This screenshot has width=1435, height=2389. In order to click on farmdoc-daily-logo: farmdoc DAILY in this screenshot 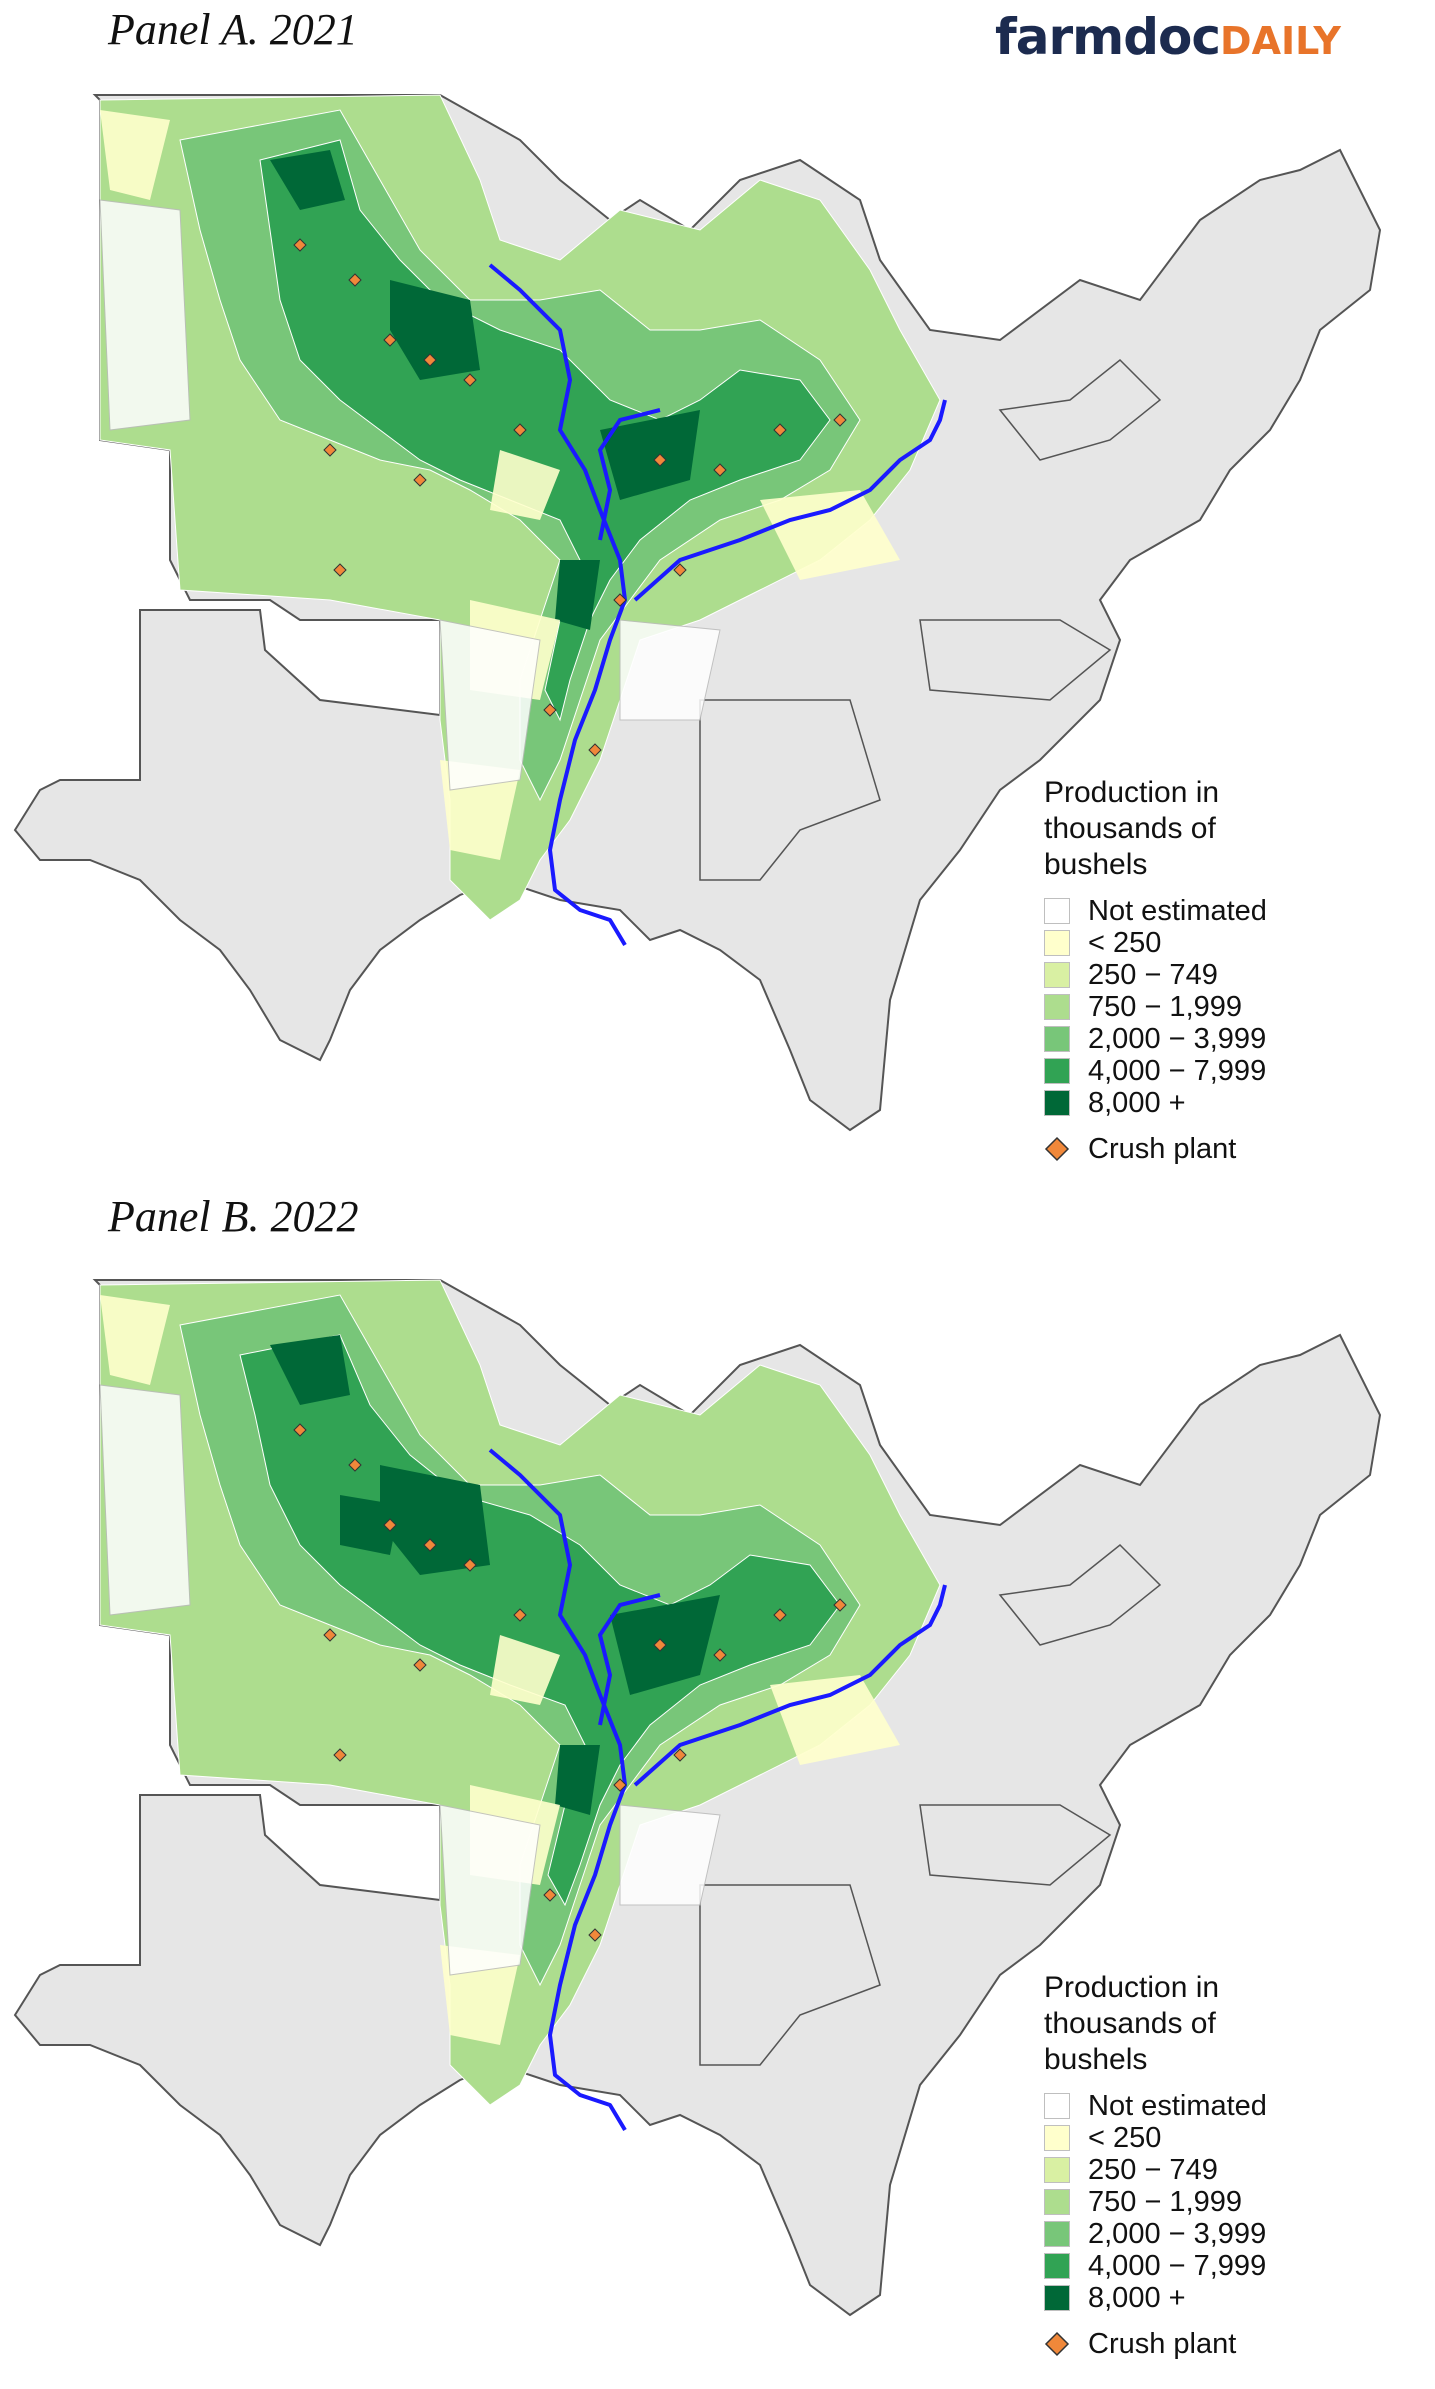, I will do `click(1210, 43)`.